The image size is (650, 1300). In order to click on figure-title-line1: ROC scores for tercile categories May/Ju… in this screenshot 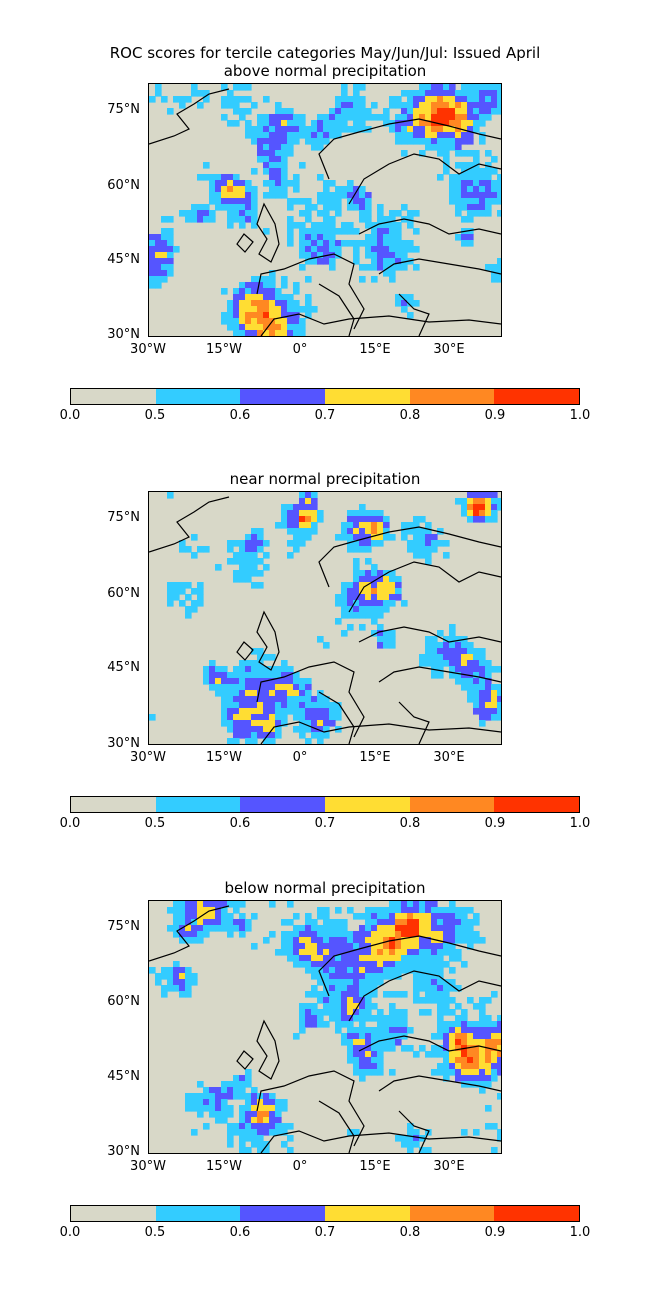, I will do `click(325, 53)`.